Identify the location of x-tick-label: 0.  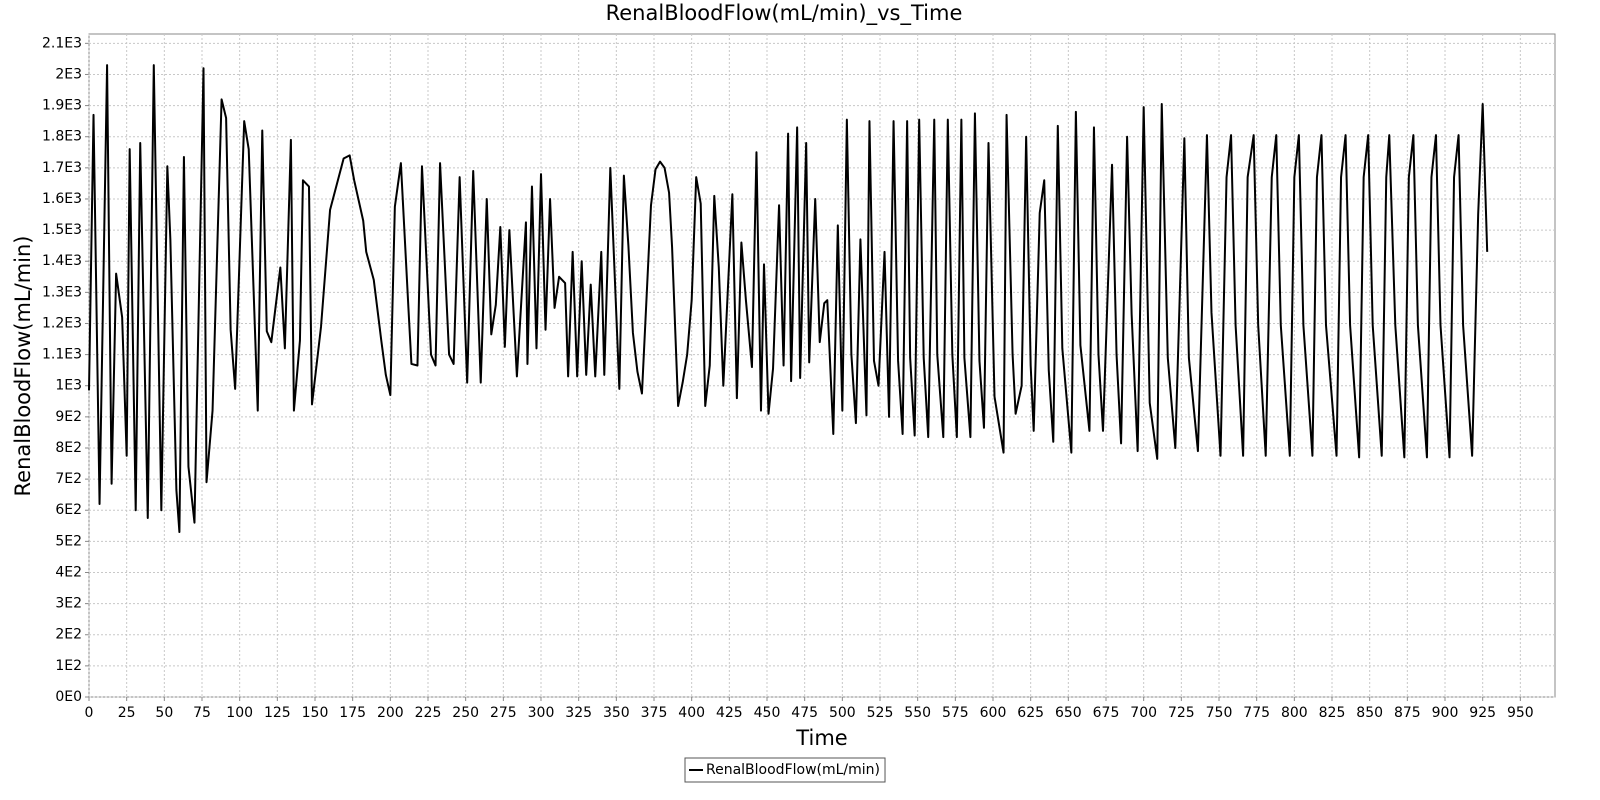
(89, 713).